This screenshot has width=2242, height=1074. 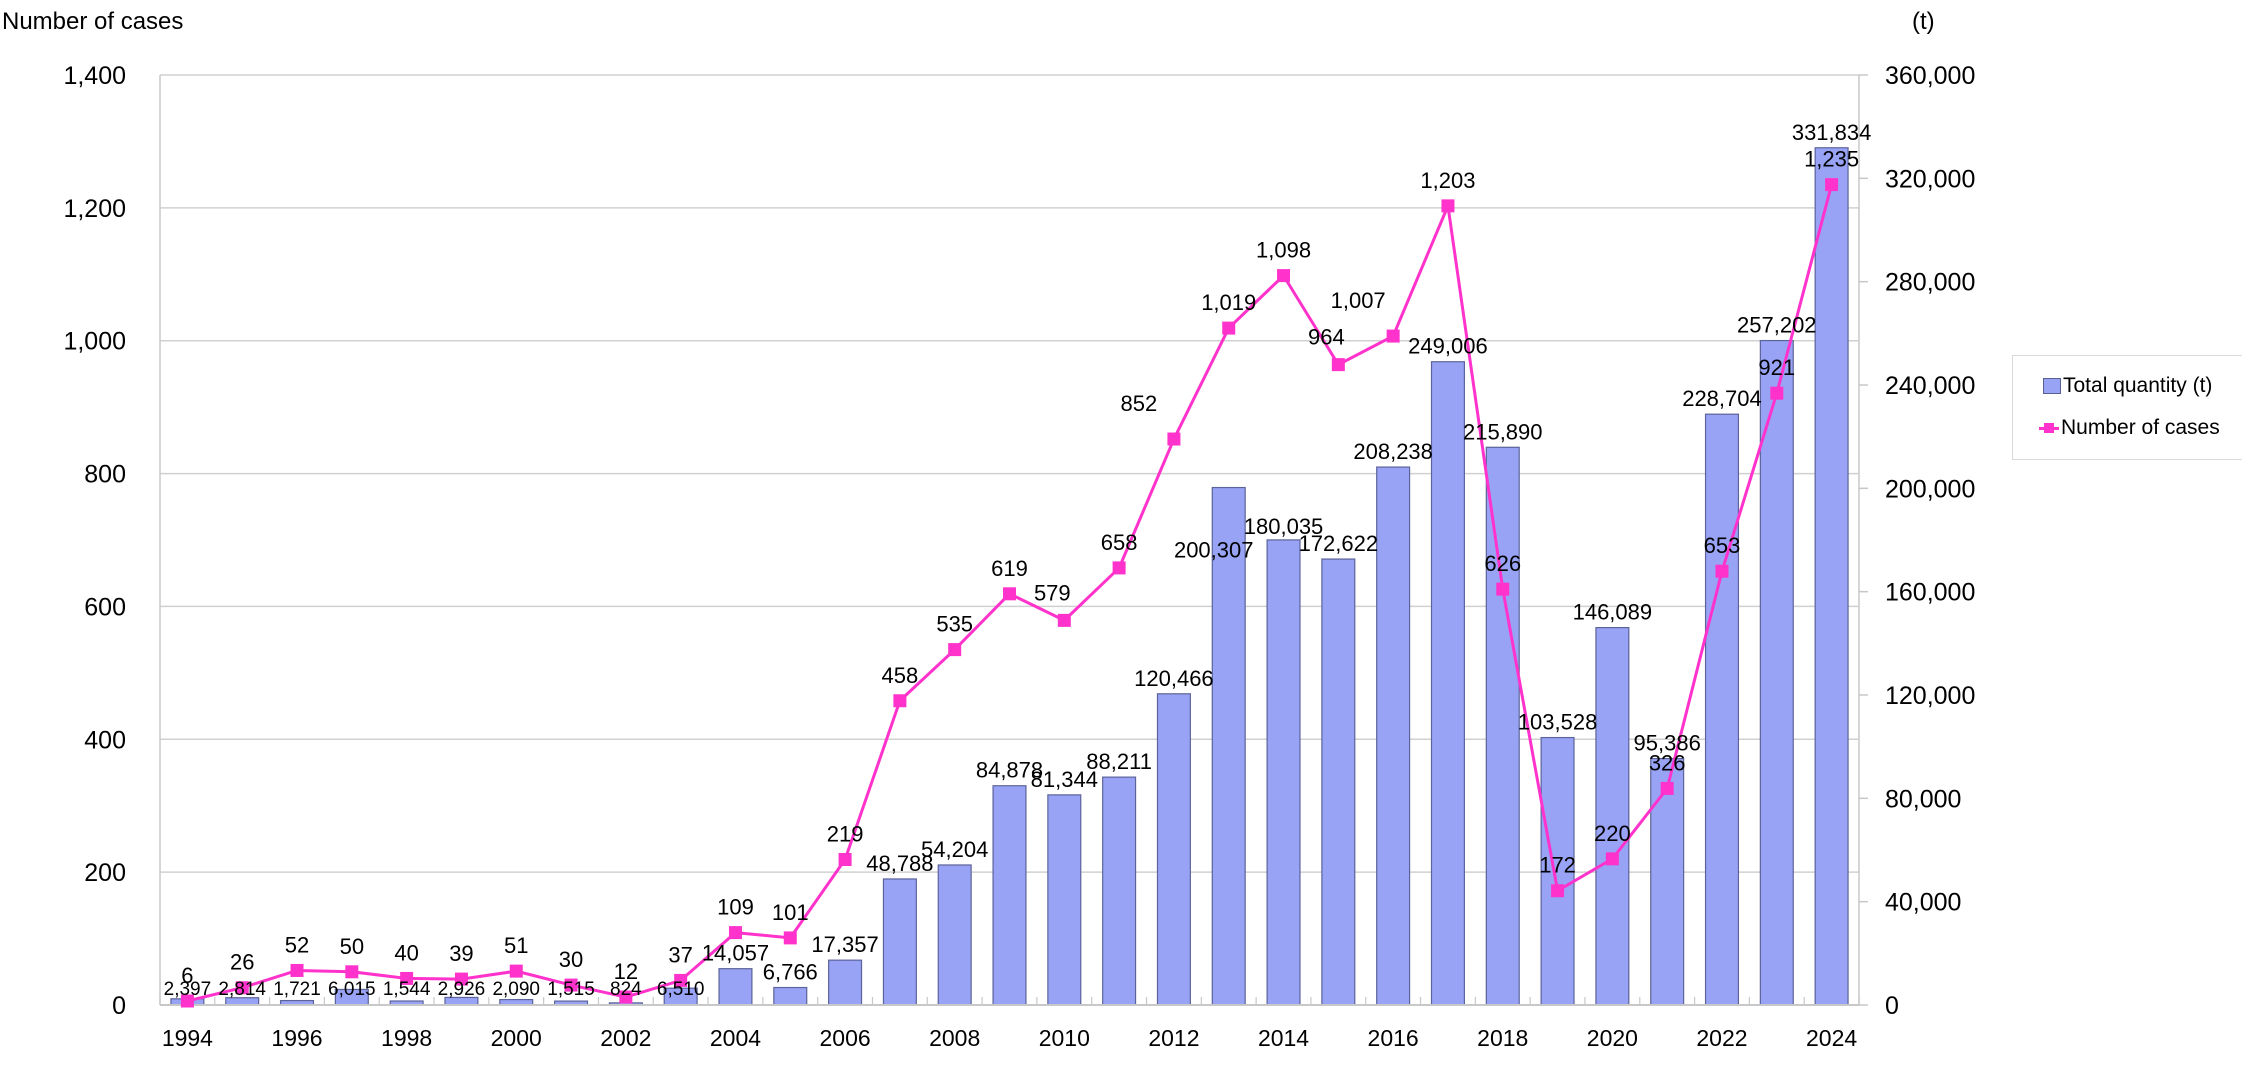 I want to click on x-axis-tick-label: 1994, so click(x=187, y=1038).